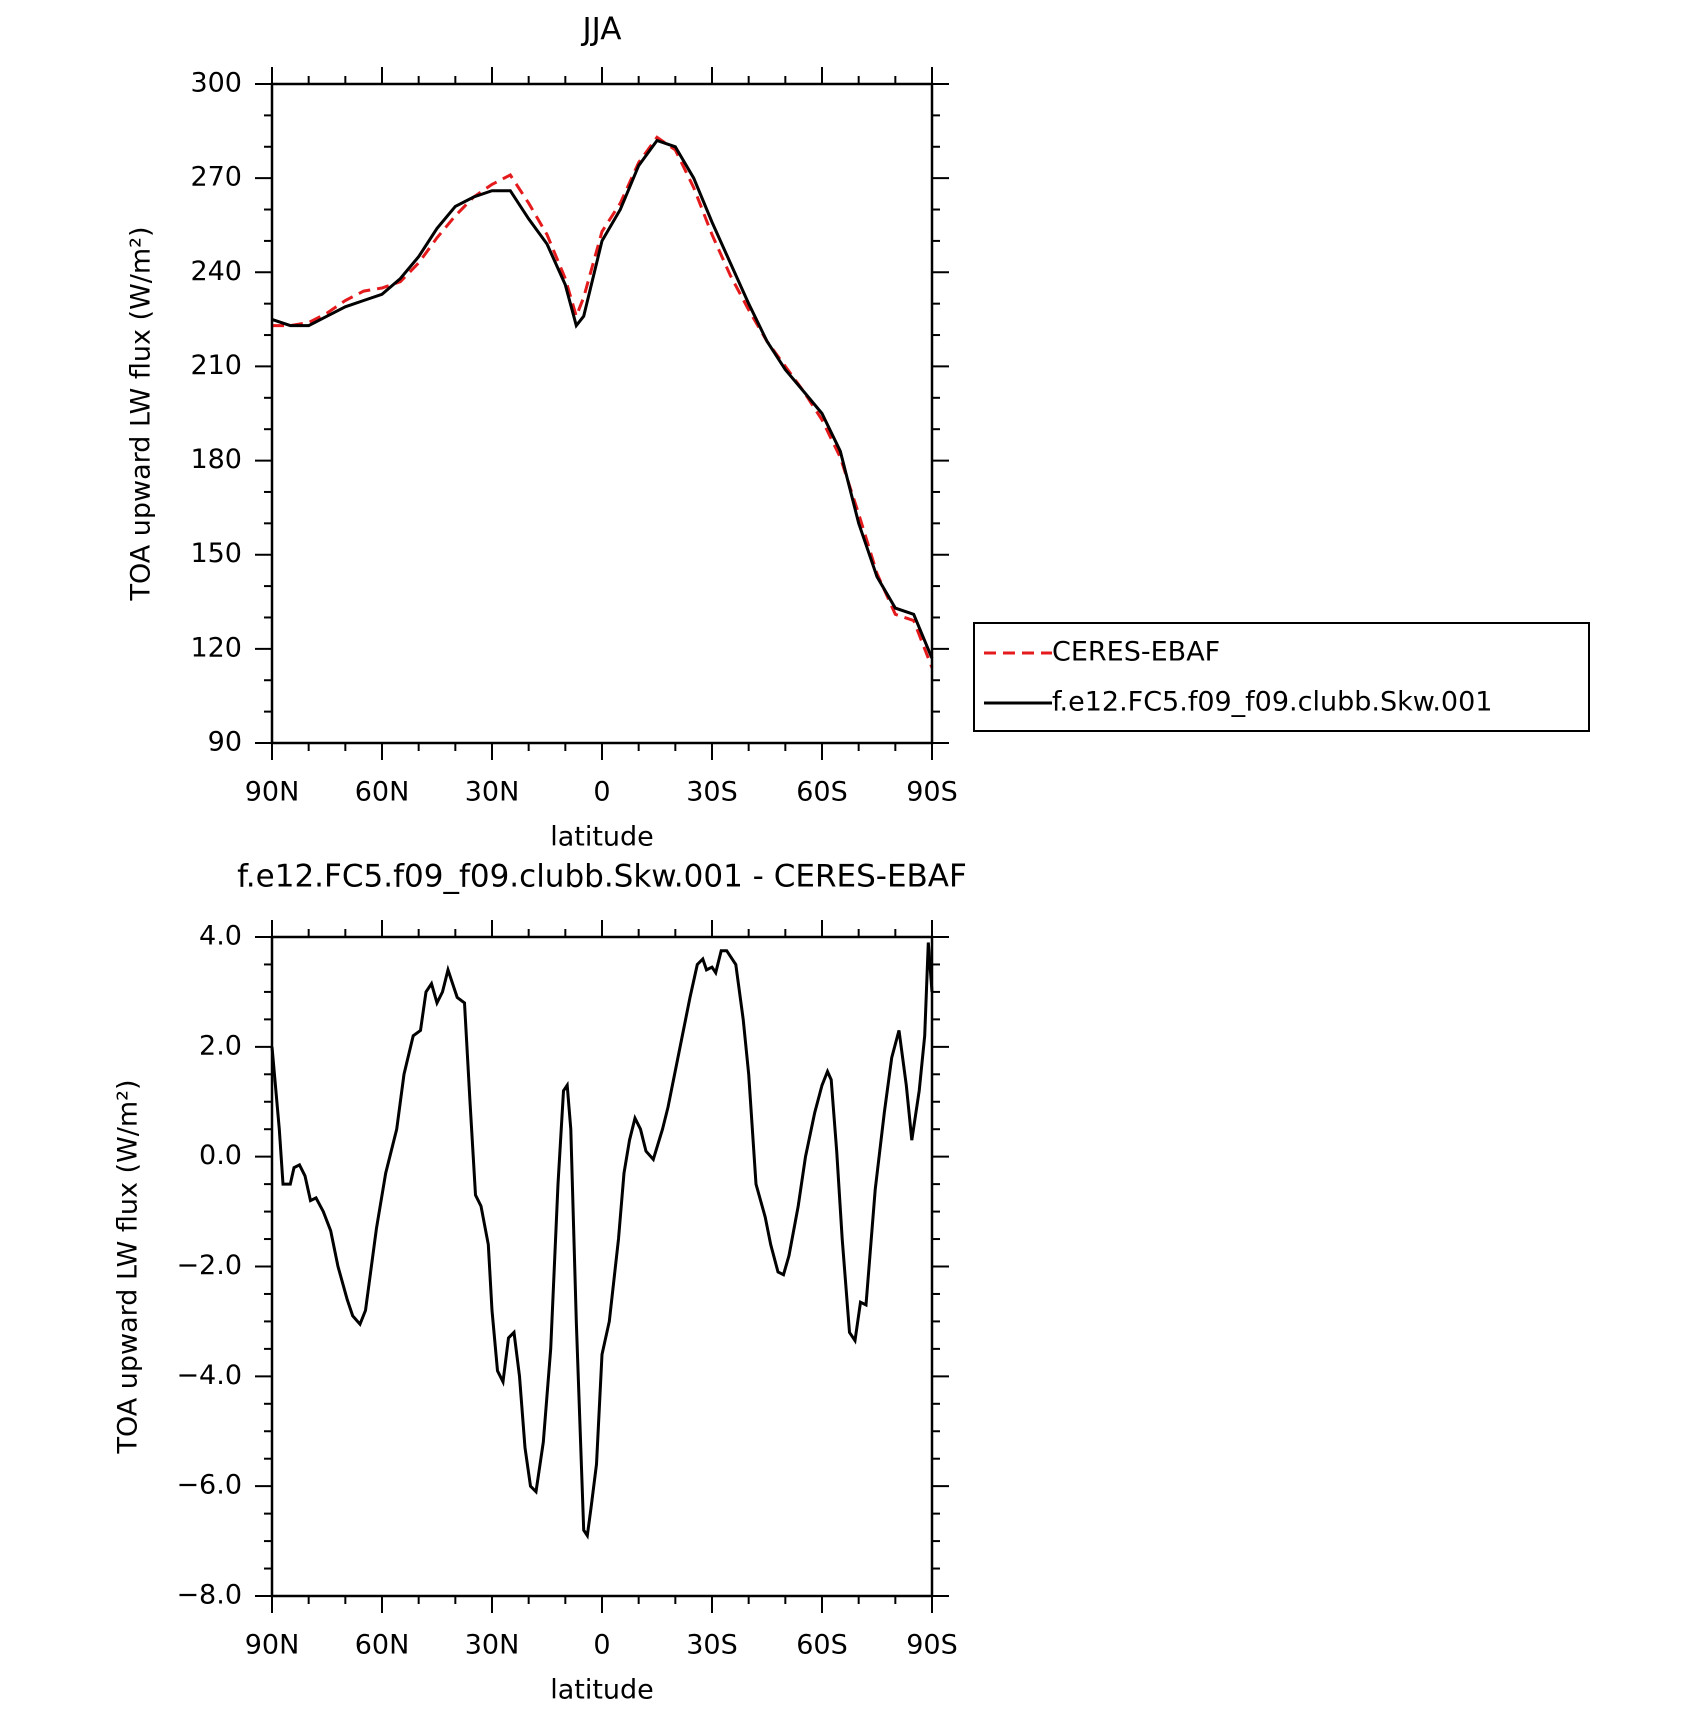  I want to click on chart-title: JJA, so click(601, 30).